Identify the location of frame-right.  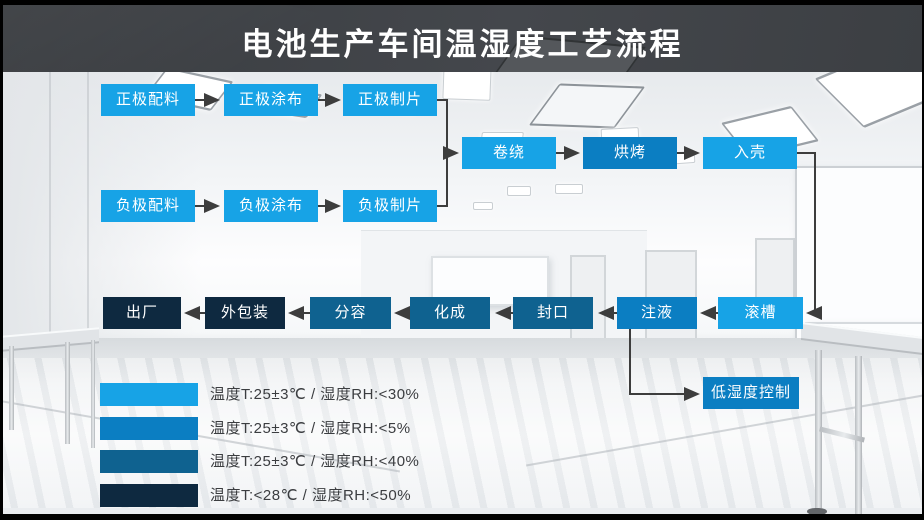
(923, 260).